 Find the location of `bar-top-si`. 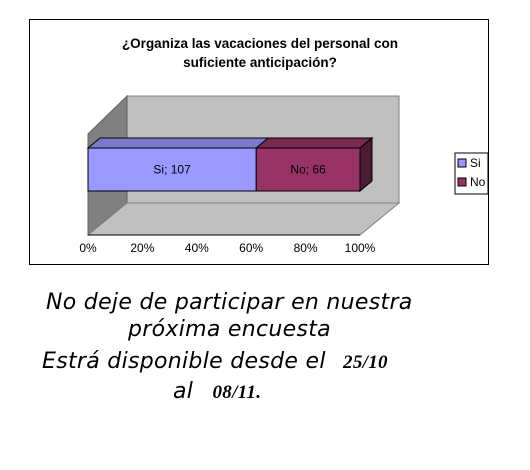

bar-top-si is located at coordinates (178, 143).